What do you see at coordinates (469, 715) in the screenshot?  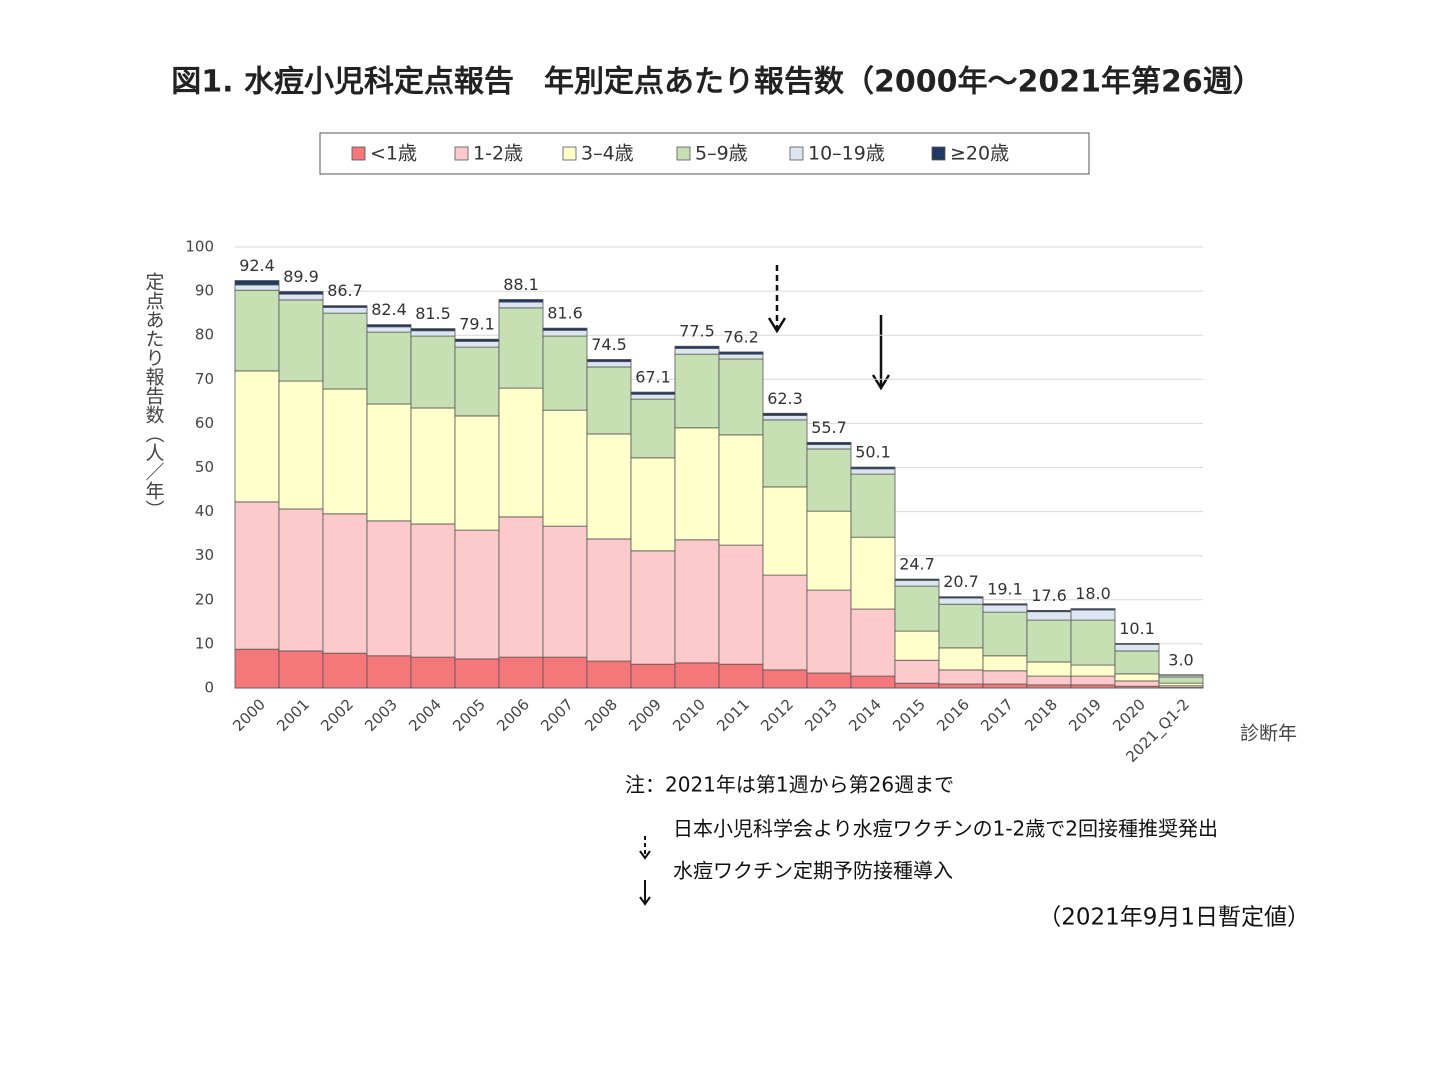 I see `x-tick-label: 2005` at bounding box center [469, 715].